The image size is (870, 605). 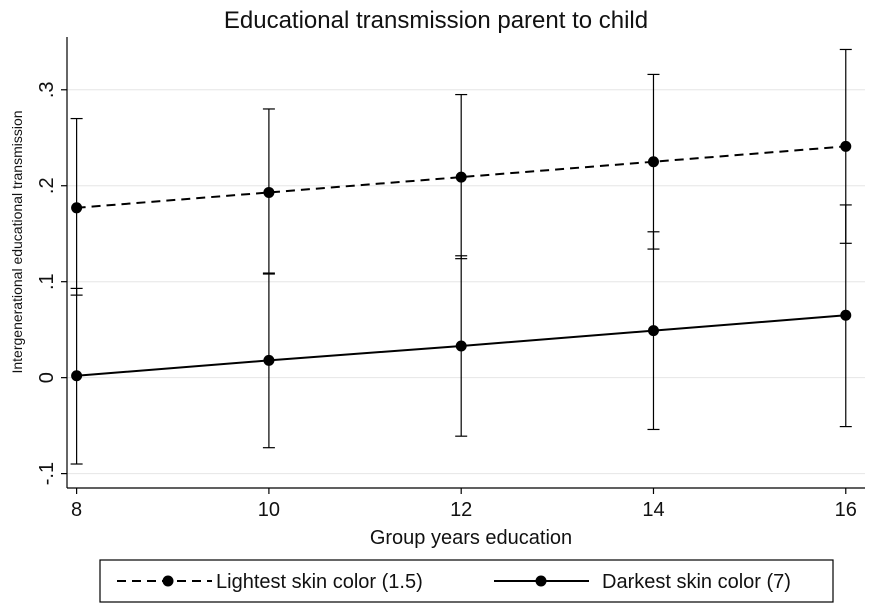 What do you see at coordinates (47, 185) in the screenshot?
I see `y-tick-label: .2` at bounding box center [47, 185].